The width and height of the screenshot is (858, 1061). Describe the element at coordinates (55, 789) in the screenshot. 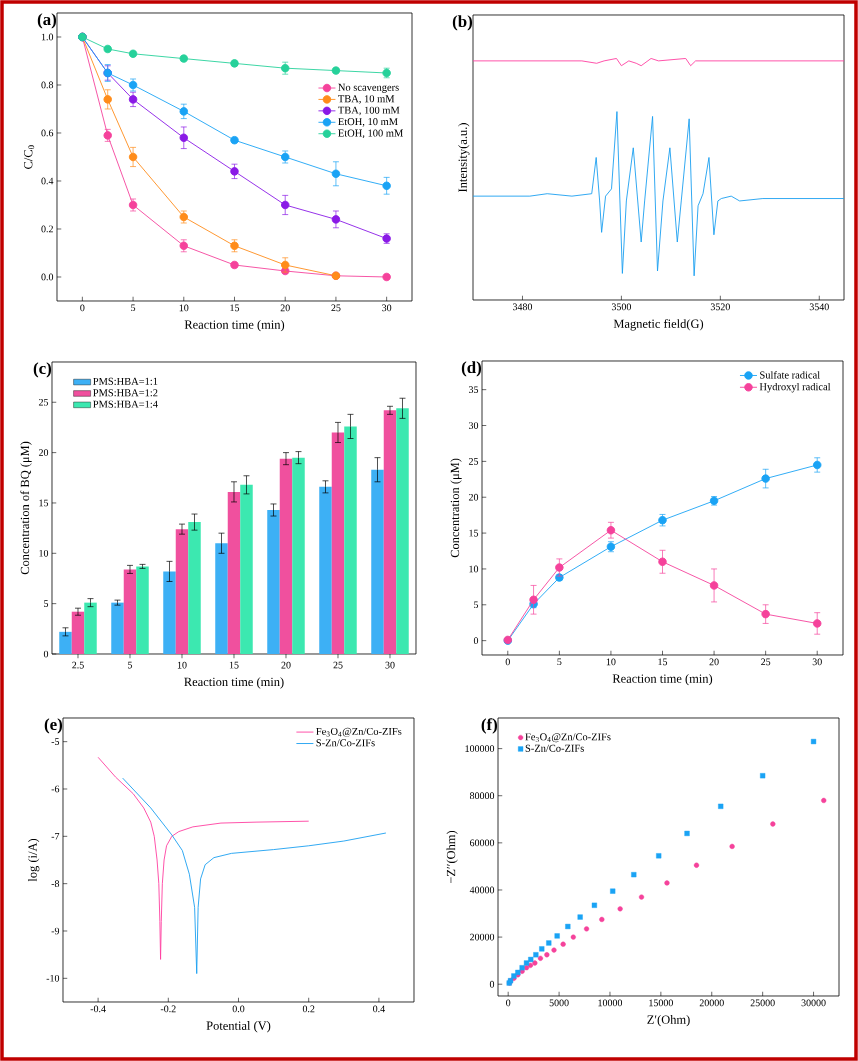

I see `y-tick-label: -6` at that location.